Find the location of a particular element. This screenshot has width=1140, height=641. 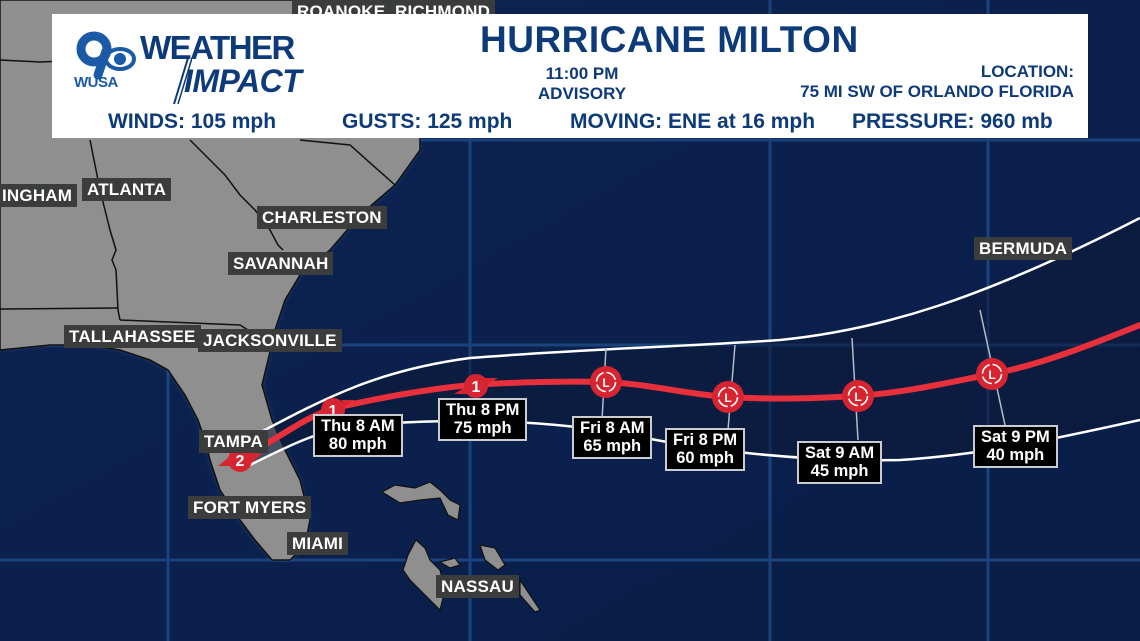

city-label-bermuda: BERMUDA is located at coordinates (1023, 248).